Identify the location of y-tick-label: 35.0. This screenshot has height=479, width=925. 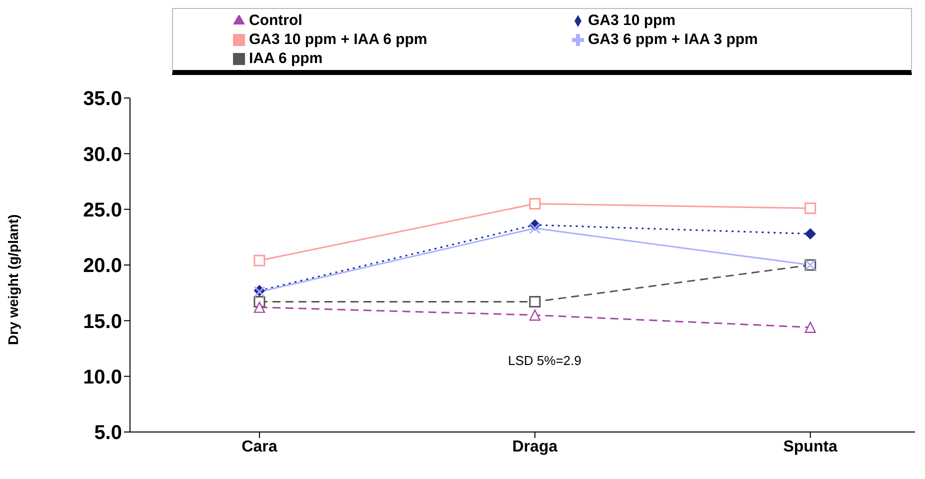
(102, 99).